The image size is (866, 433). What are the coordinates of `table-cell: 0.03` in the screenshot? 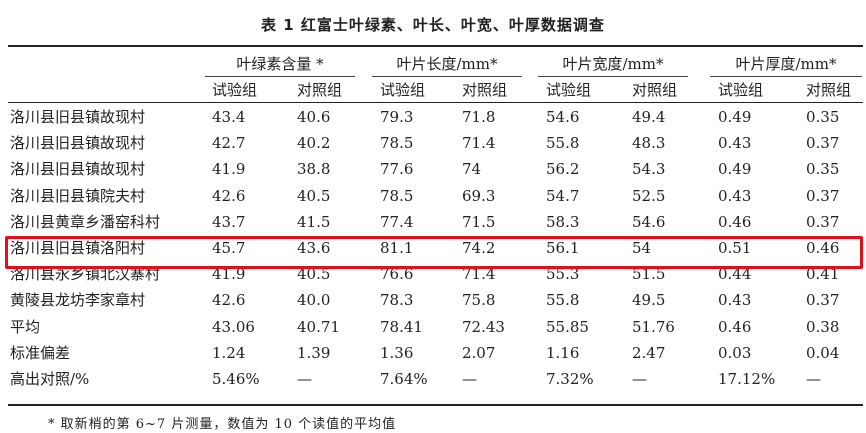 It's located at (735, 353).